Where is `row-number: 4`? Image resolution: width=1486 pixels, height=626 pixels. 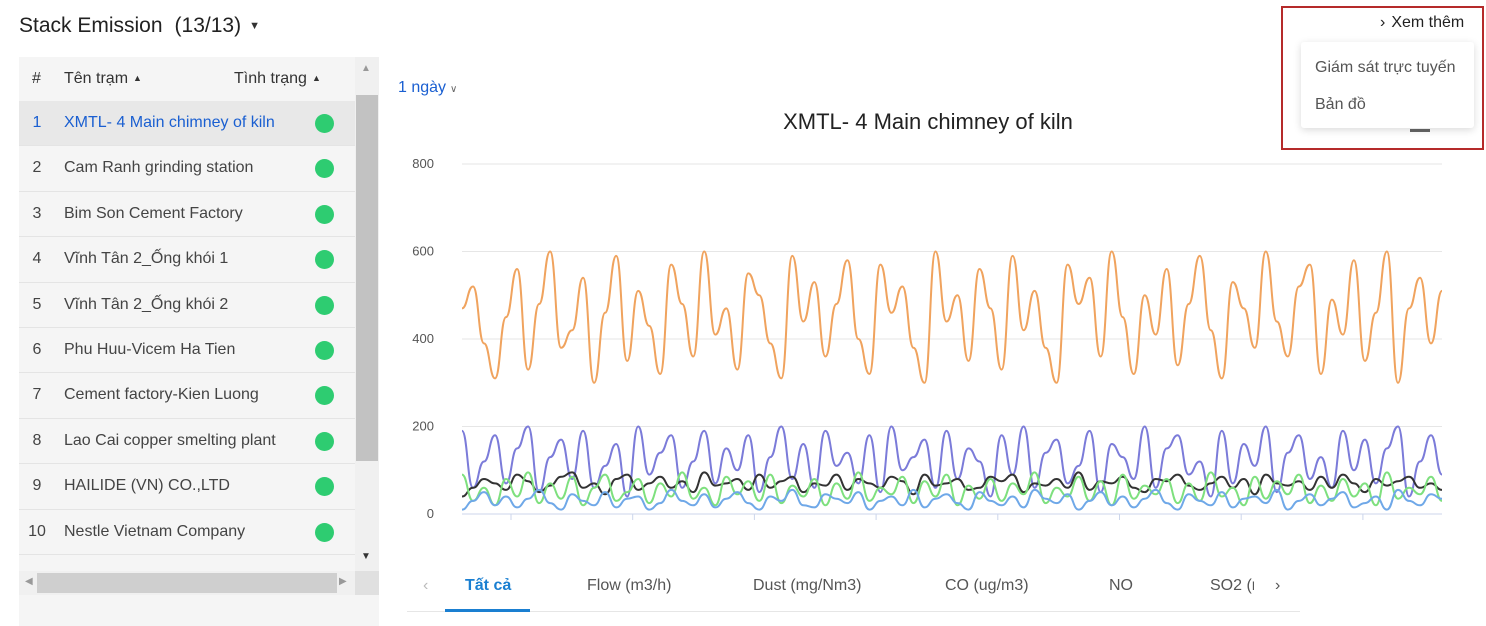
row-number: 4 is located at coordinates (37, 259).